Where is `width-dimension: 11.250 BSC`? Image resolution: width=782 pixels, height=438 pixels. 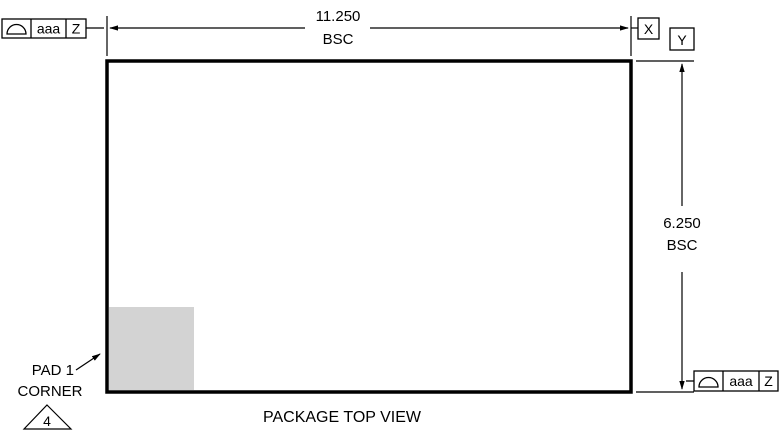
width-dimension: 11.250 BSC is located at coordinates (369, 32).